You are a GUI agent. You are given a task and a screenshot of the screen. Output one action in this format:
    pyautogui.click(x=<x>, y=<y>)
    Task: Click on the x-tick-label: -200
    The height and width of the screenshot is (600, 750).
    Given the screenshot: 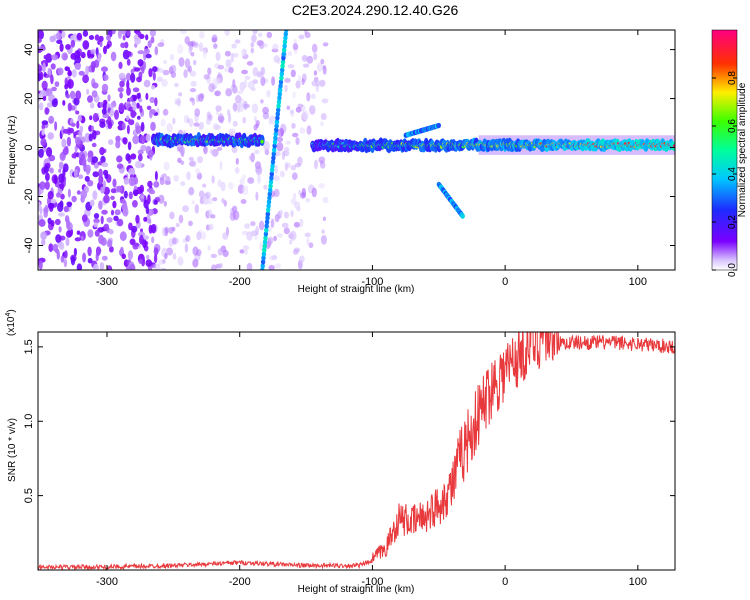 What is the action you would take?
    pyautogui.click(x=240, y=282)
    